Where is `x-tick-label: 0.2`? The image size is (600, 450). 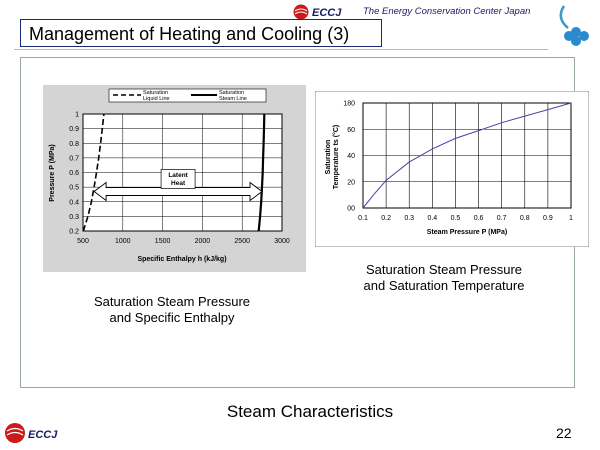 x-tick-label: 0.2 is located at coordinates (386, 218).